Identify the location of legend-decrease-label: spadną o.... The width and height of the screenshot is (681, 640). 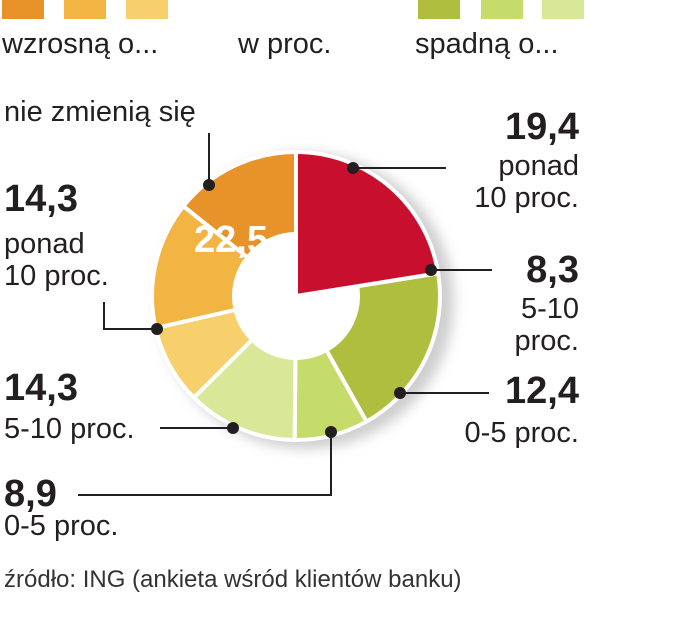
(487, 44).